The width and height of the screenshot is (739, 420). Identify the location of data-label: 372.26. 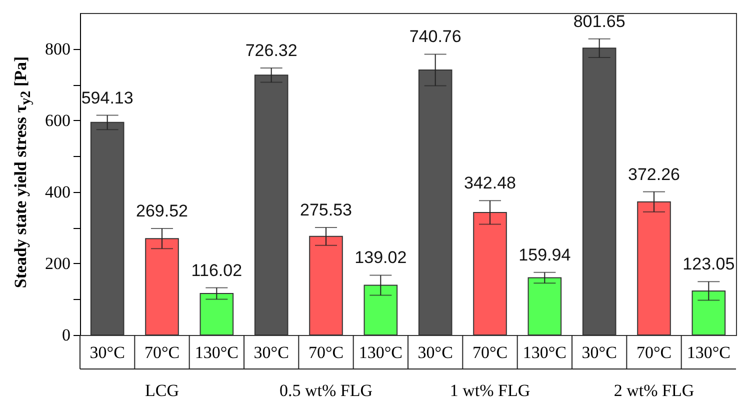
(654, 174).